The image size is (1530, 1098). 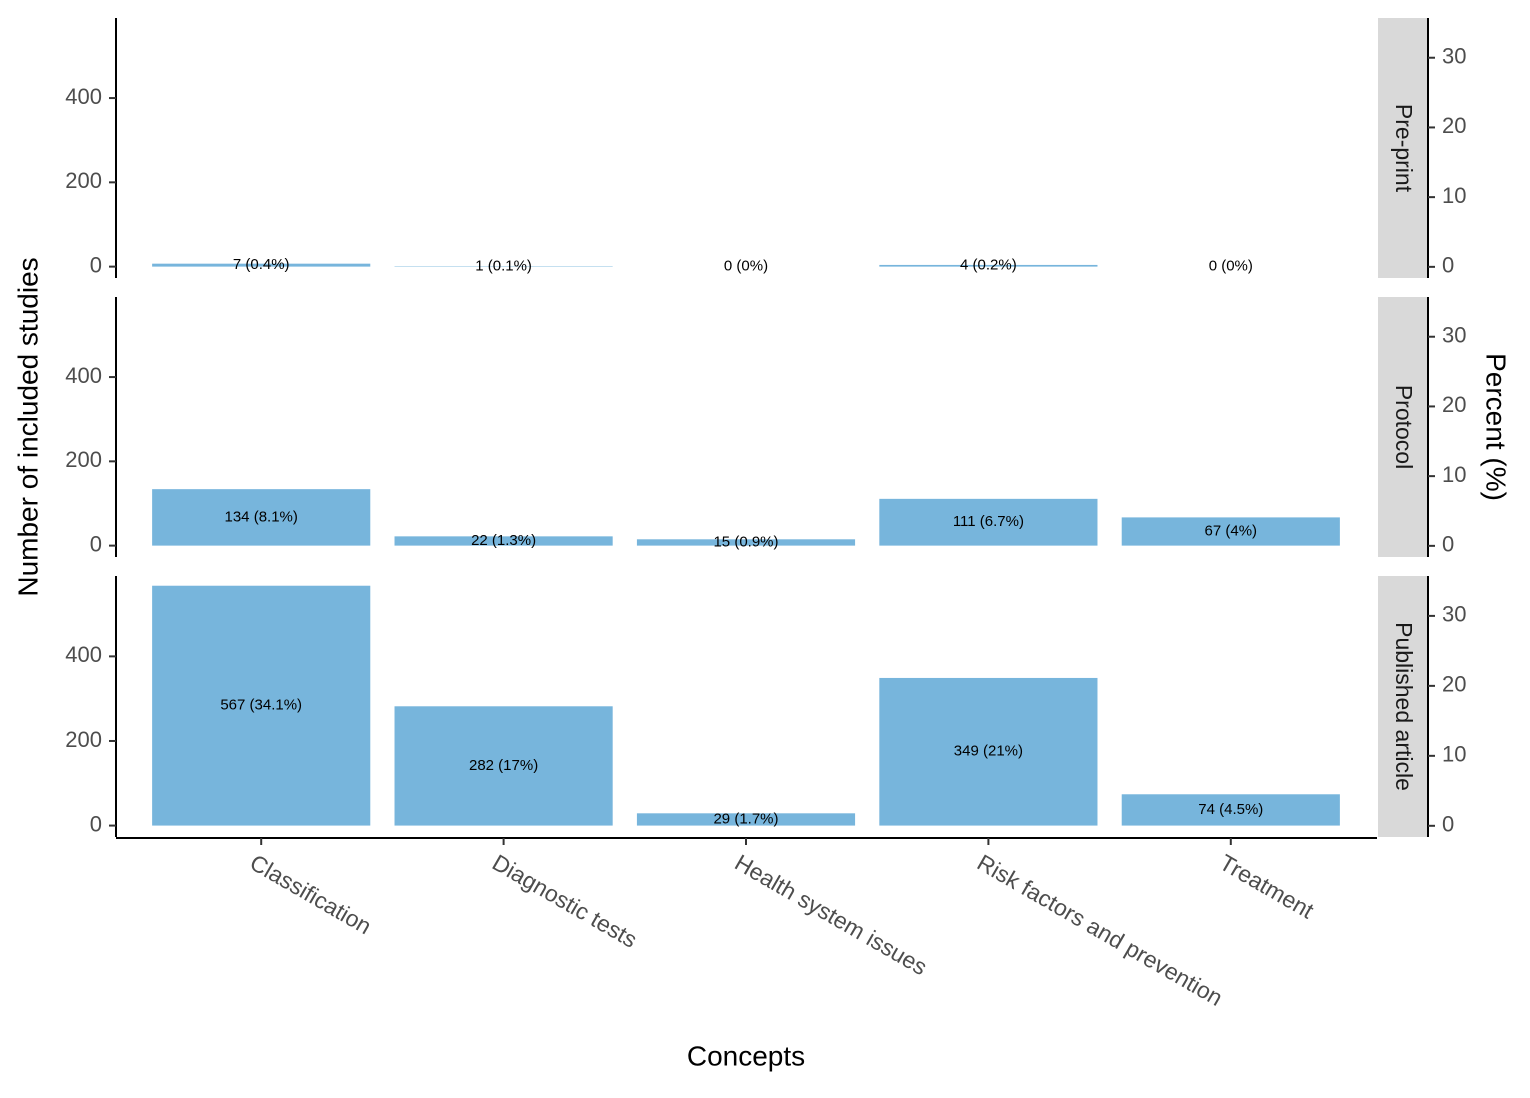 What do you see at coordinates (1404, 148) in the screenshot?
I see `facet-label: Pre-print` at bounding box center [1404, 148].